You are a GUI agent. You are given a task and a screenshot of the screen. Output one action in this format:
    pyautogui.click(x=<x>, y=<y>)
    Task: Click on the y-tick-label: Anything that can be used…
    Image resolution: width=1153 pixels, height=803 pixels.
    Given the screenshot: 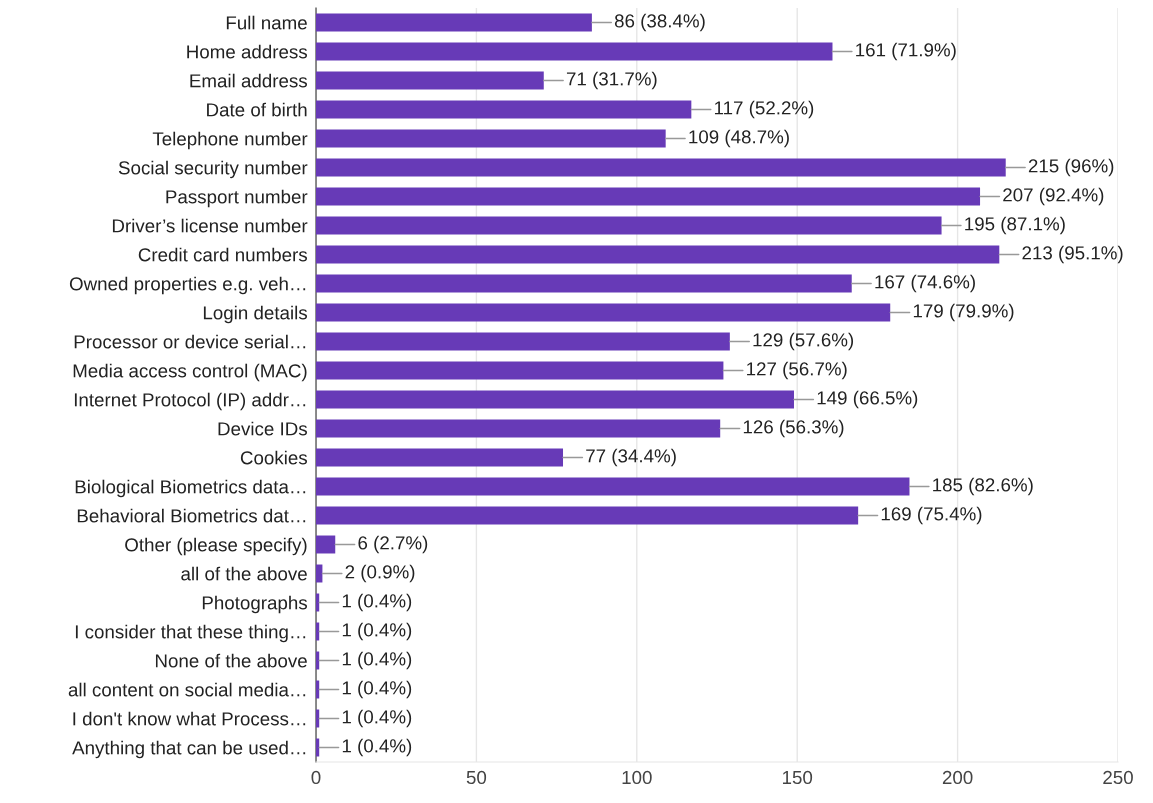 What is the action you would take?
    pyautogui.click(x=189, y=749)
    